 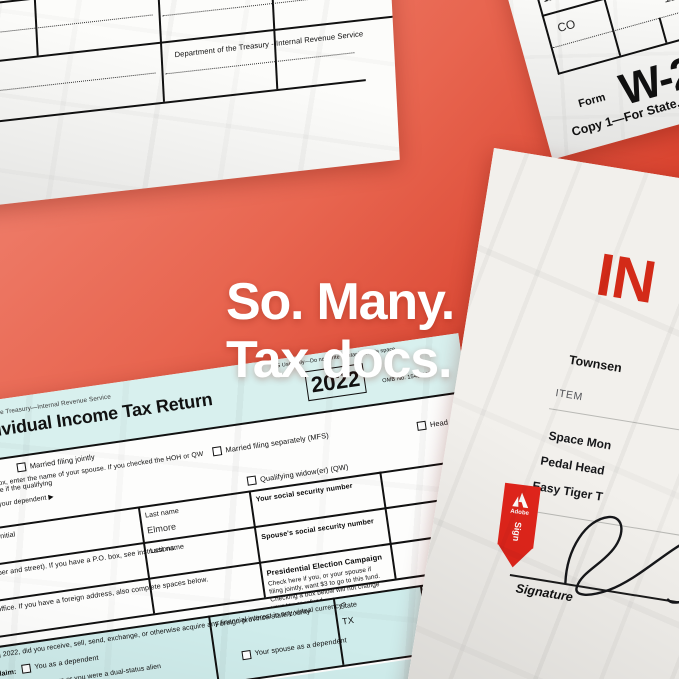 I want to click on adobe-a-logo-icon, so click(x=520, y=500).